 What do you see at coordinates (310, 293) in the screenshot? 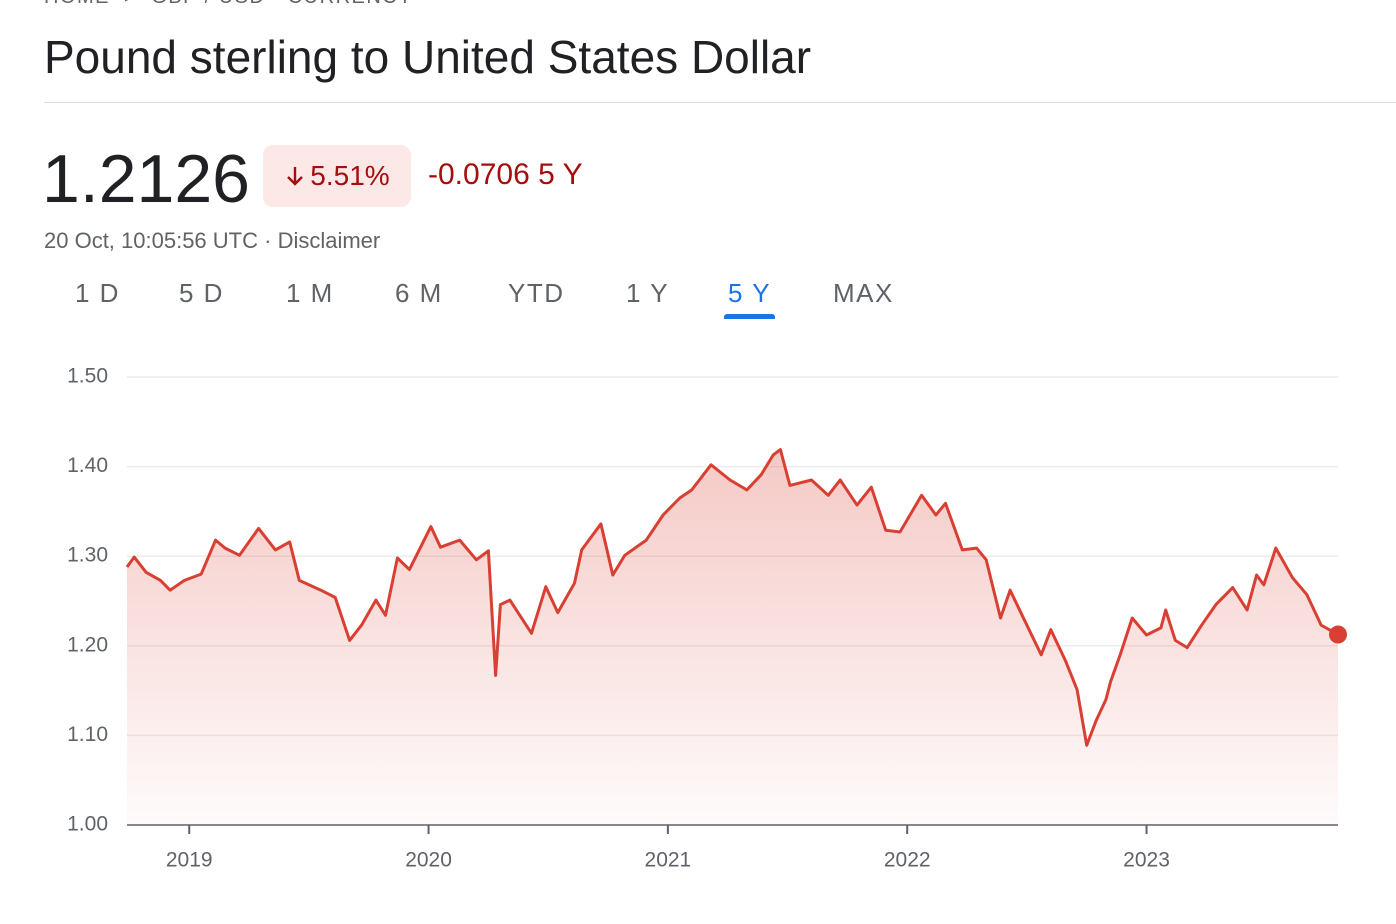
I see `range-tab: 1 M` at bounding box center [310, 293].